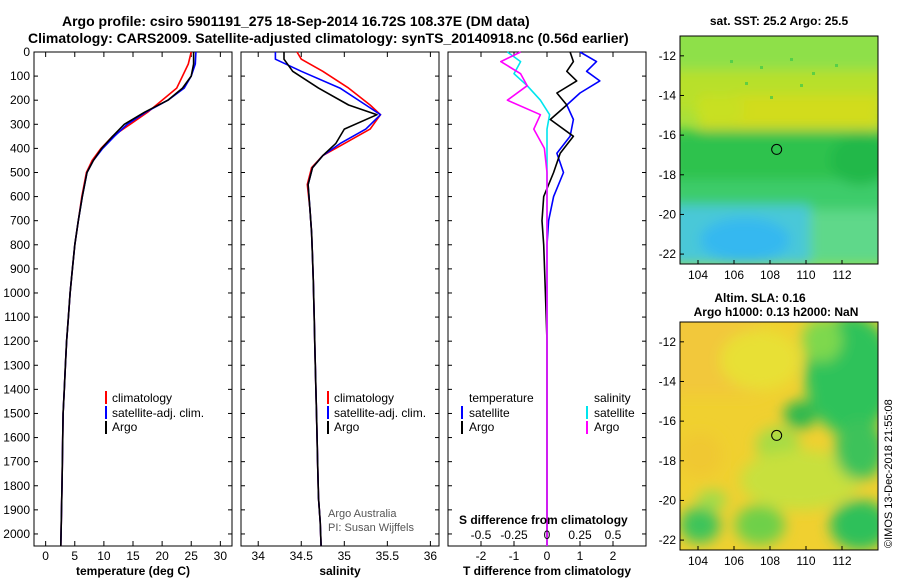 The height and width of the screenshot is (580, 900). I want to click on map-x-tick-label: 110, so click(805, 561).